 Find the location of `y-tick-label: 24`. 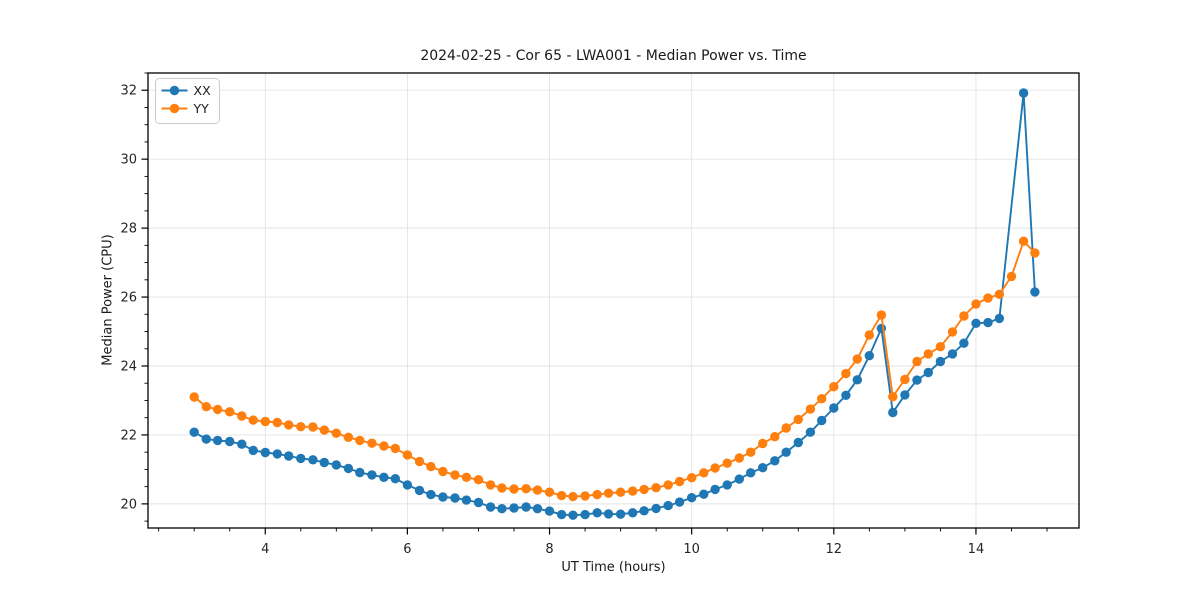

y-tick-label: 24 is located at coordinates (128, 366).